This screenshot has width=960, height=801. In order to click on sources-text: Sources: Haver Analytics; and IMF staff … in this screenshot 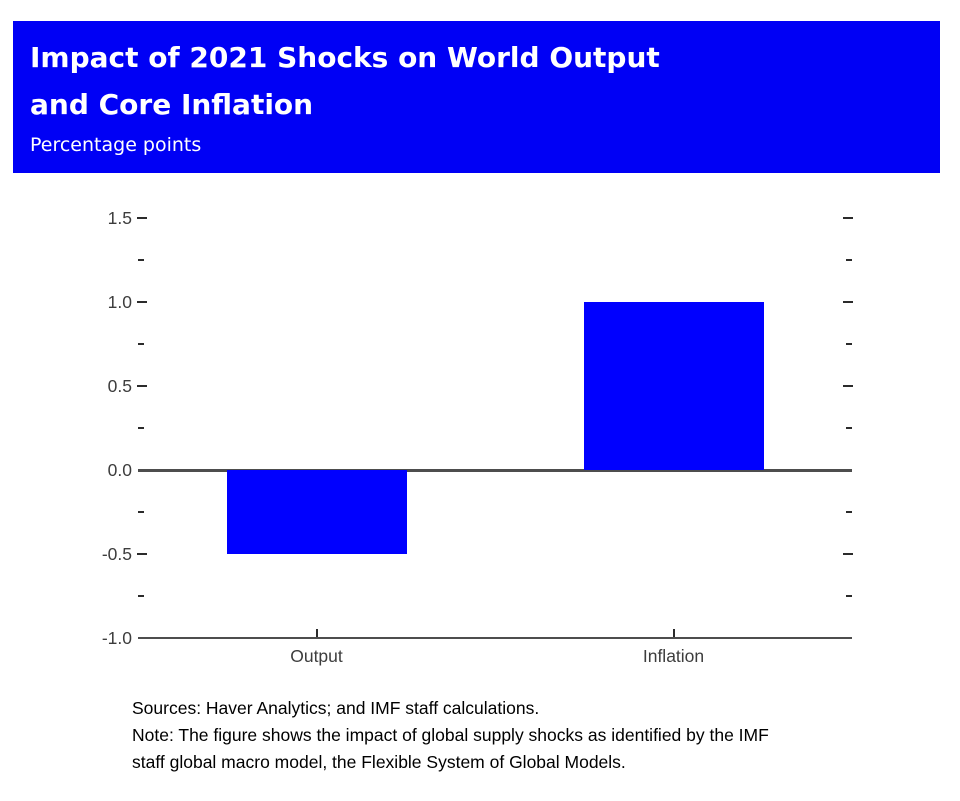, I will do `click(336, 708)`.